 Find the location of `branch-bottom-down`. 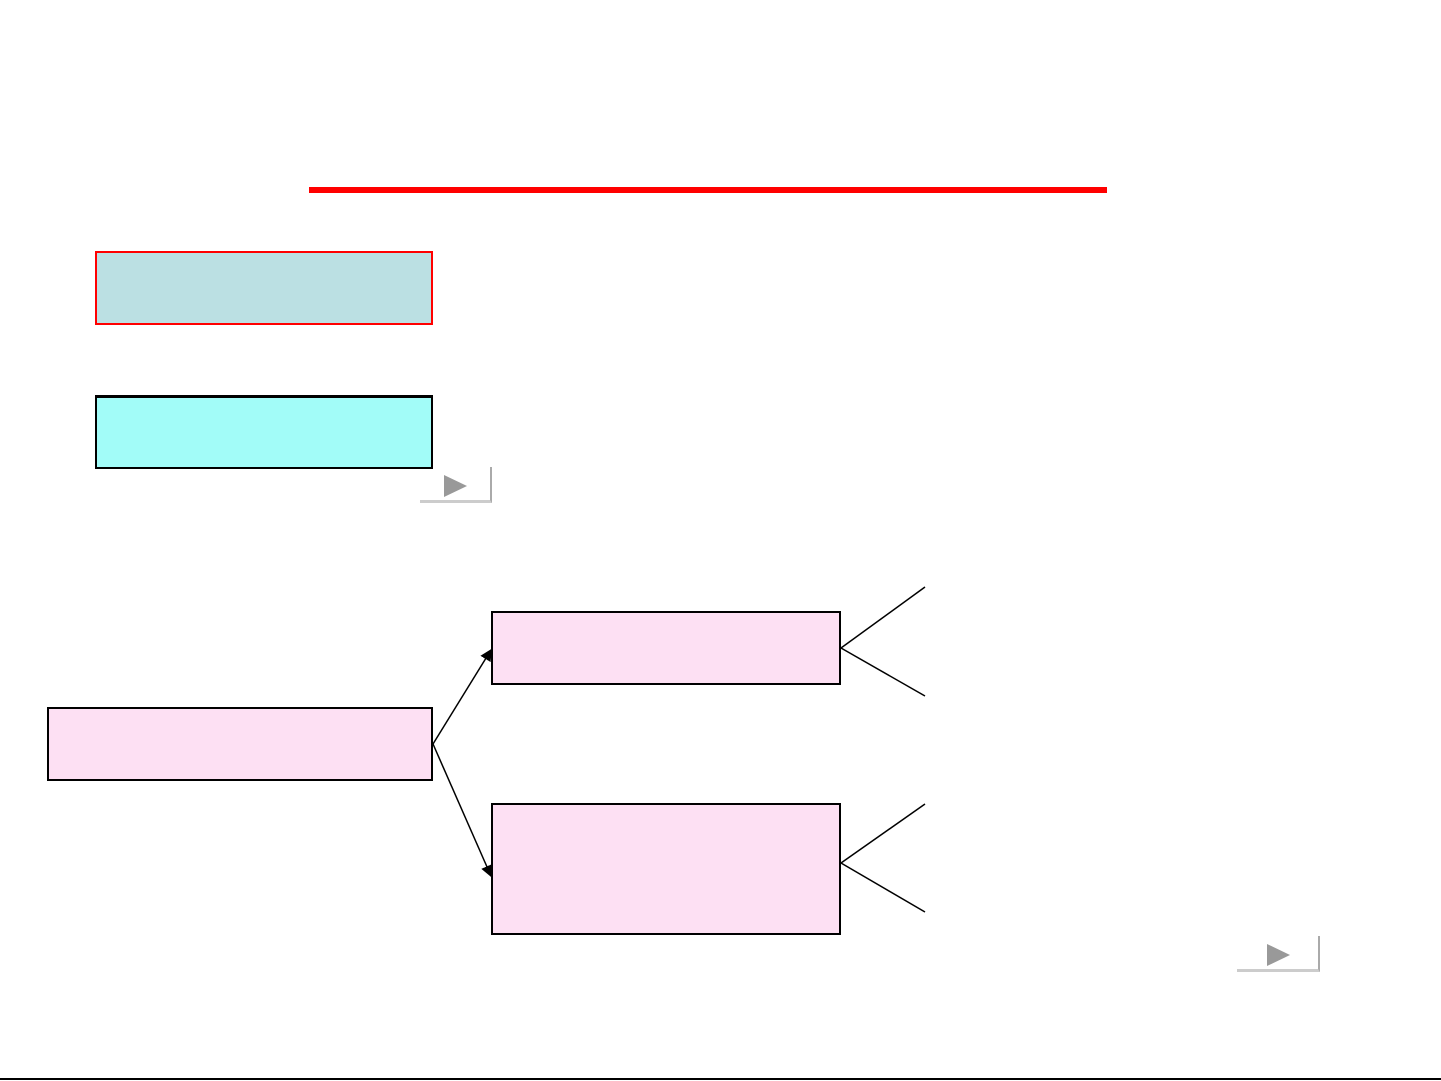

branch-bottom-down is located at coordinates (883, 887).